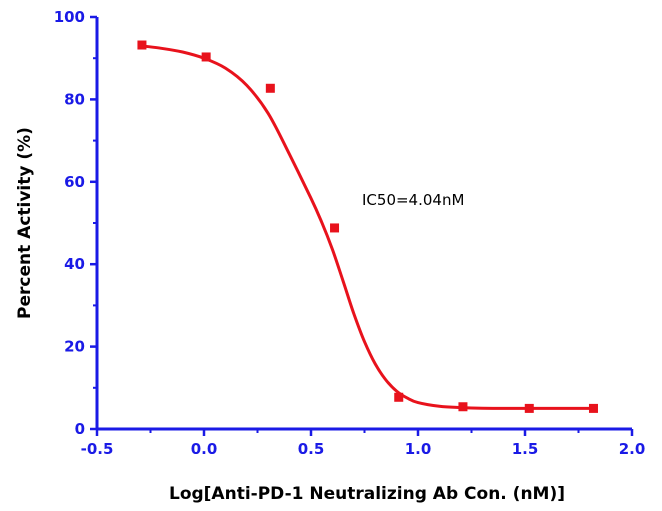 The width and height of the screenshot is (662, 511). Describe the element at coordinates (74, 264) in the screenshot. I see `y-tick-label: 40` at that location.